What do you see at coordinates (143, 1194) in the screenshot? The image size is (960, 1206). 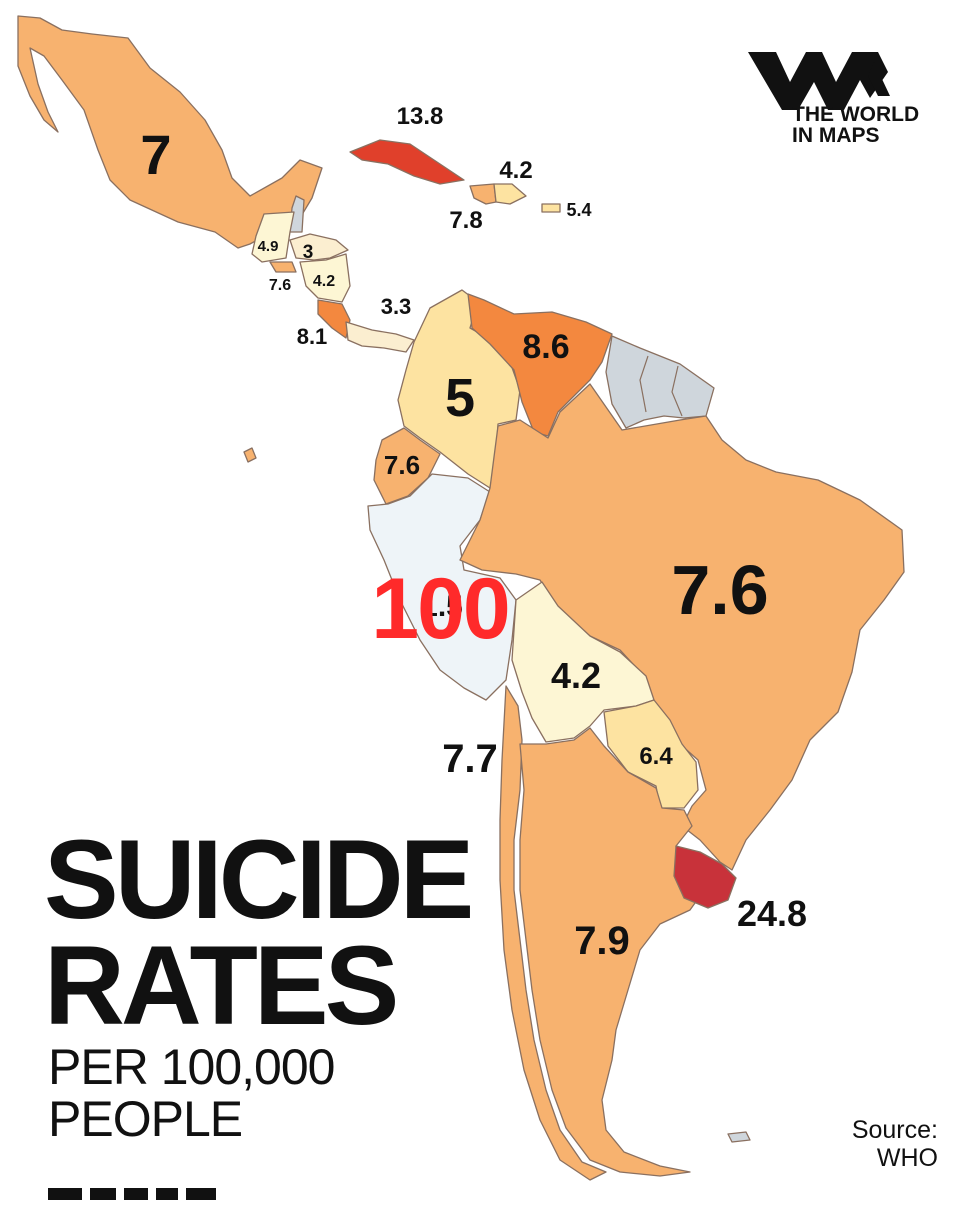 I see `cropped-text-strip` at bounding box center [143, 1194].